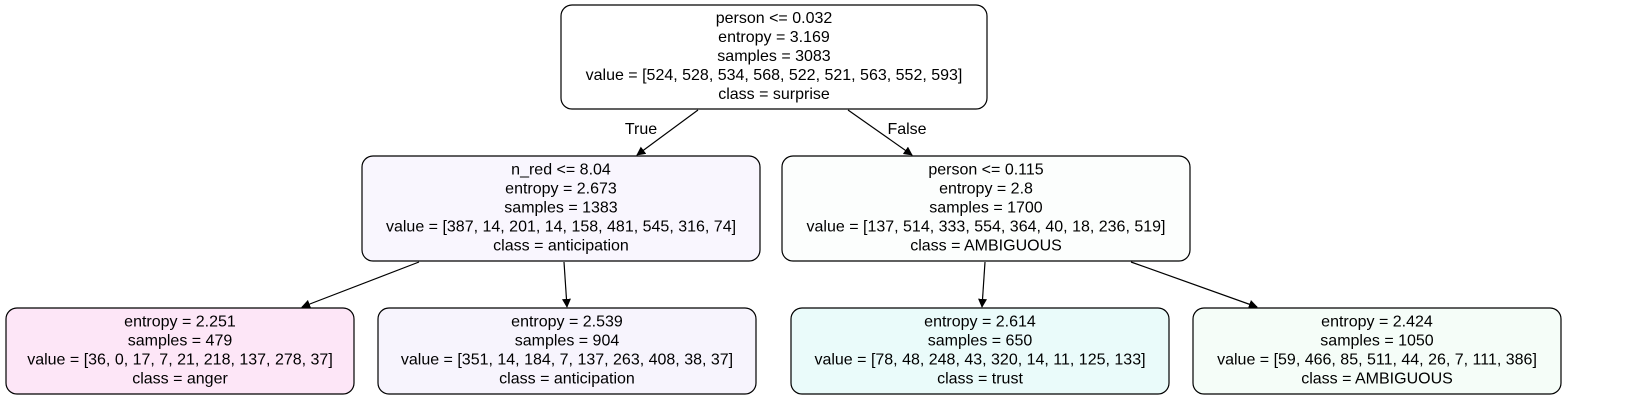 This screenshot has height=419, width=1641. I want to click on node-text-line: class = anger, so click(180, 379).